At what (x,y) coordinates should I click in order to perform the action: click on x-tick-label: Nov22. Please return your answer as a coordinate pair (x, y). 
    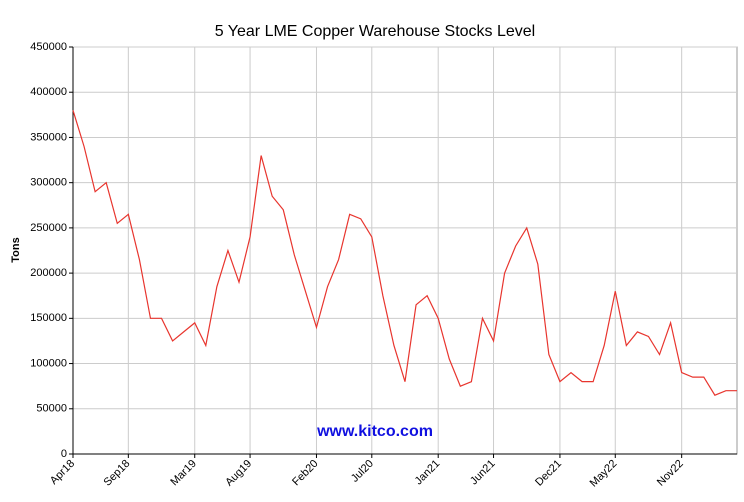
    Looking at the image, I should click on (670, 473).